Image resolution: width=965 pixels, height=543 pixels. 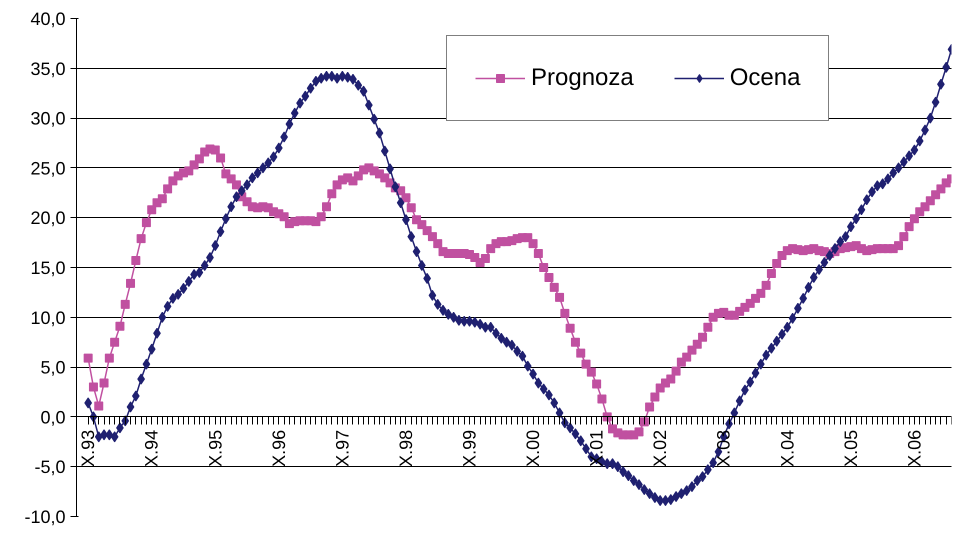 I want to click on y-tick-label: 0,0, so click(x=53, y=417).